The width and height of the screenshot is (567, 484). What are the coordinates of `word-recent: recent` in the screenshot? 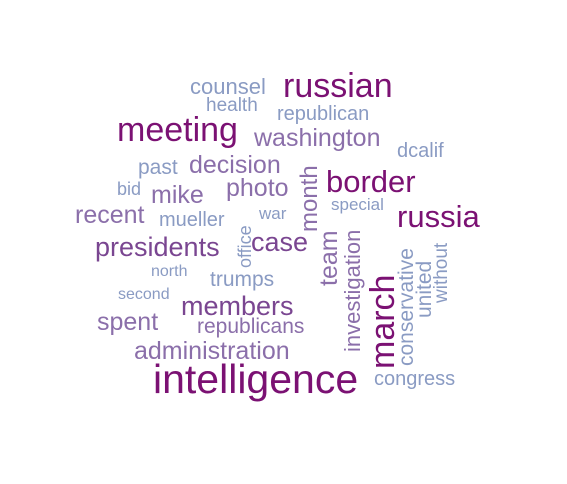 It's located at (110, 215).